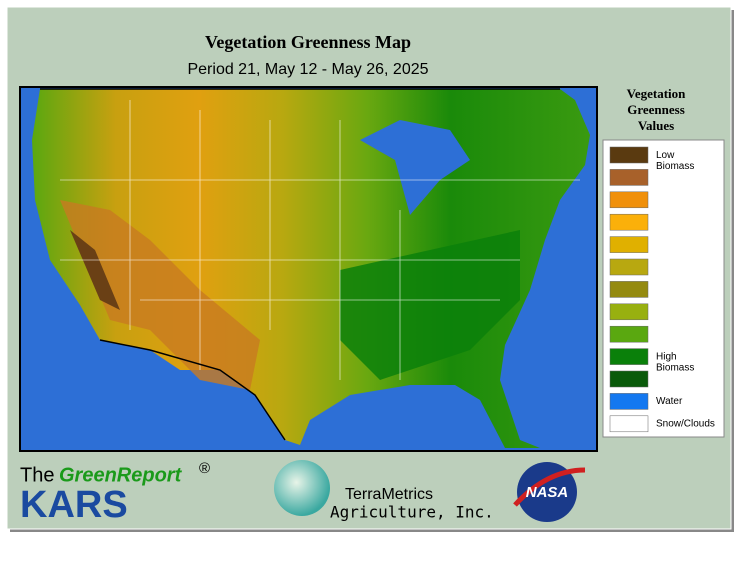 This screenshot has width=738, height=570. I want to click on brand-the: The, so click(37, 475).